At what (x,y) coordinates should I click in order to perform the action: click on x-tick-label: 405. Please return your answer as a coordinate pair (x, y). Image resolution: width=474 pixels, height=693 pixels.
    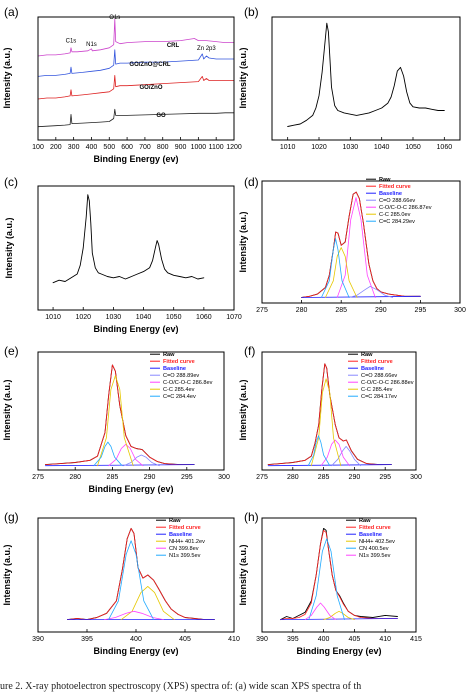
    Looking at the image, I should click on (185, 639).